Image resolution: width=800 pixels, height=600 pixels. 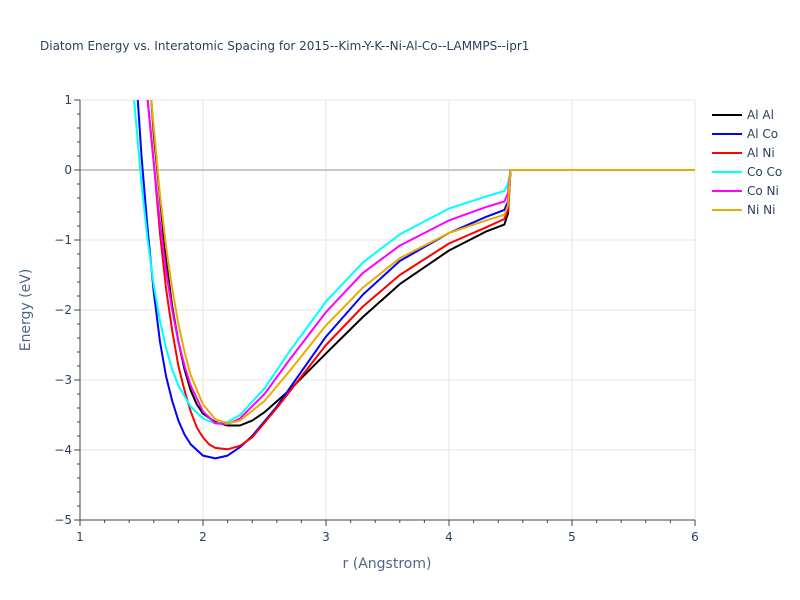 I want to click on y-tick-label: 0, so click(x=68, y=170).